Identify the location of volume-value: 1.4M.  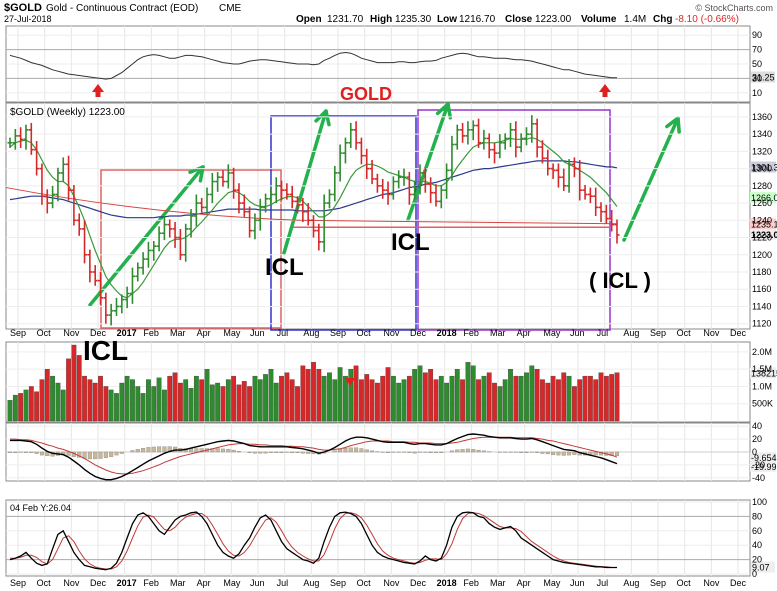
(635, 19).